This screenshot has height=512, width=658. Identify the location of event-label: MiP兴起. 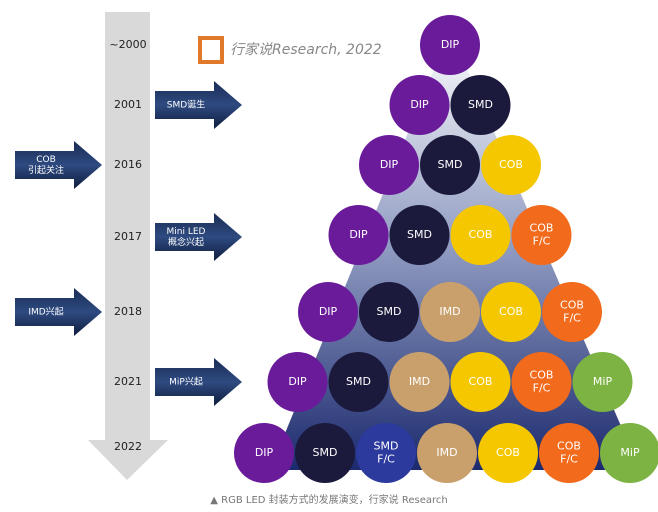
(186, 382).